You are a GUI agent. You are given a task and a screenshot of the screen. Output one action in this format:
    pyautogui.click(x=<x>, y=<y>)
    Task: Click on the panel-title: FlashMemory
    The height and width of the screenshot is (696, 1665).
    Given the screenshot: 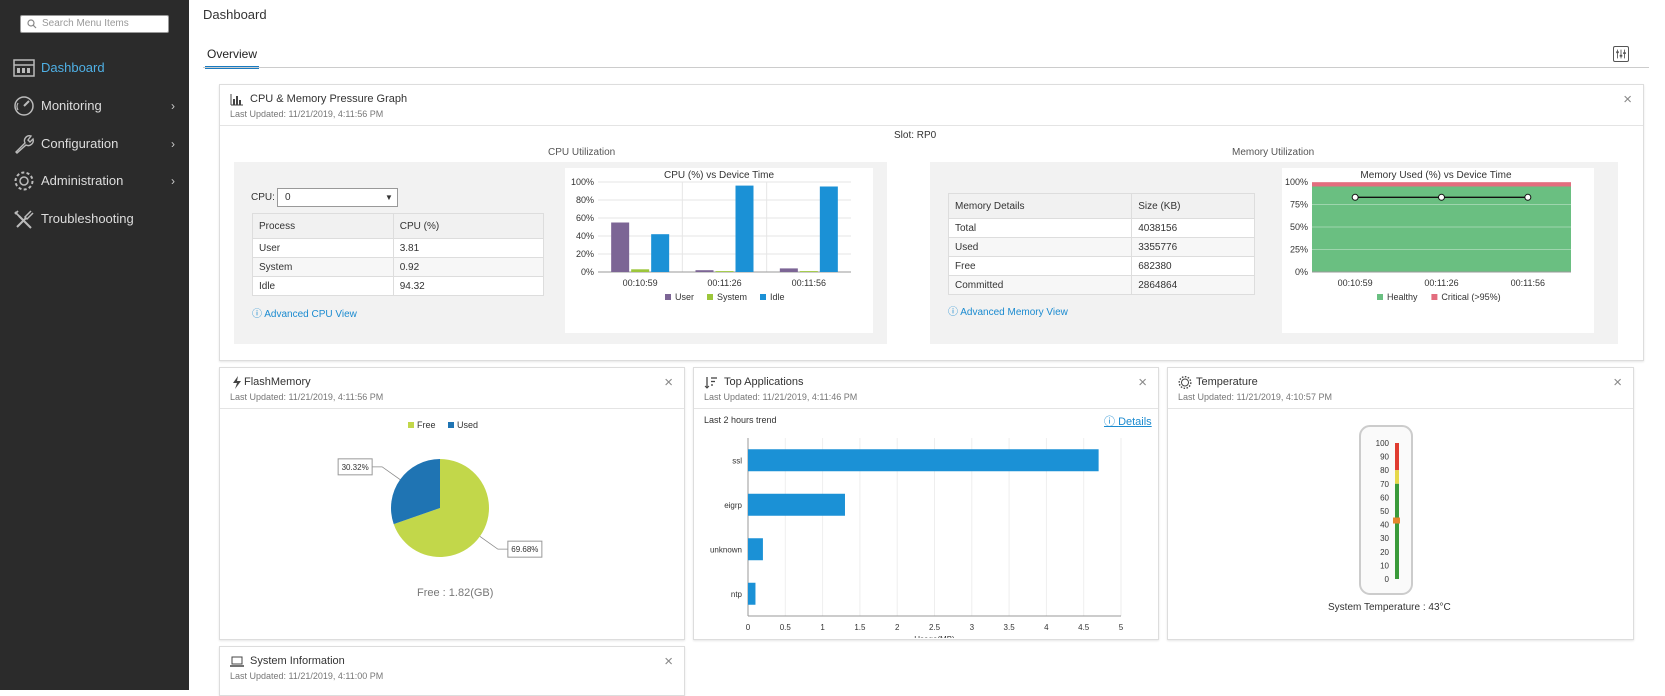 What is the action you would take?
    pyautogui.click(x=277, y=382)
    